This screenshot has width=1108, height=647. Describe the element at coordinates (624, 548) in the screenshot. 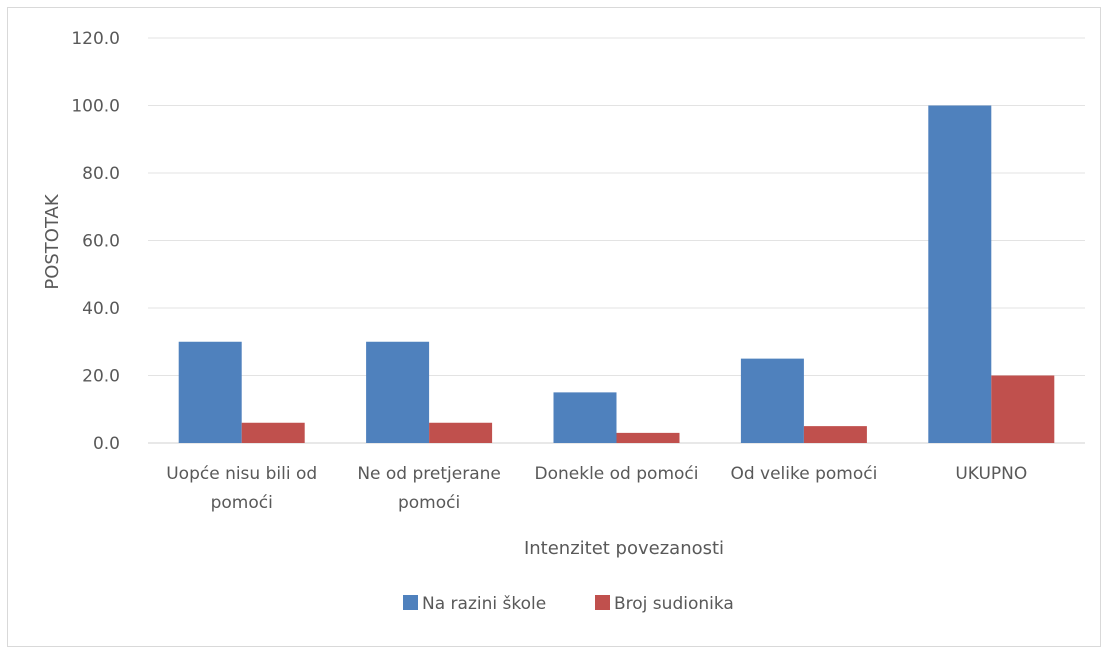

I see `x-axis-title: Intenzitet povezanosti` at that location.